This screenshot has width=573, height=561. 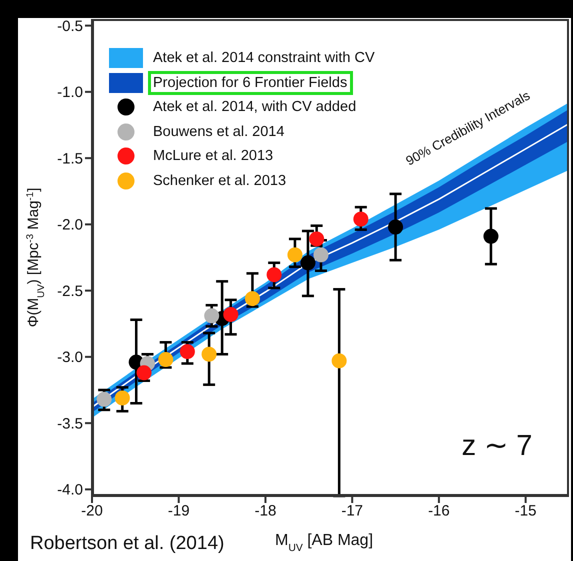 I want to click on legend-label: Bouwens et al. 2014, so click(x=218, y=132).